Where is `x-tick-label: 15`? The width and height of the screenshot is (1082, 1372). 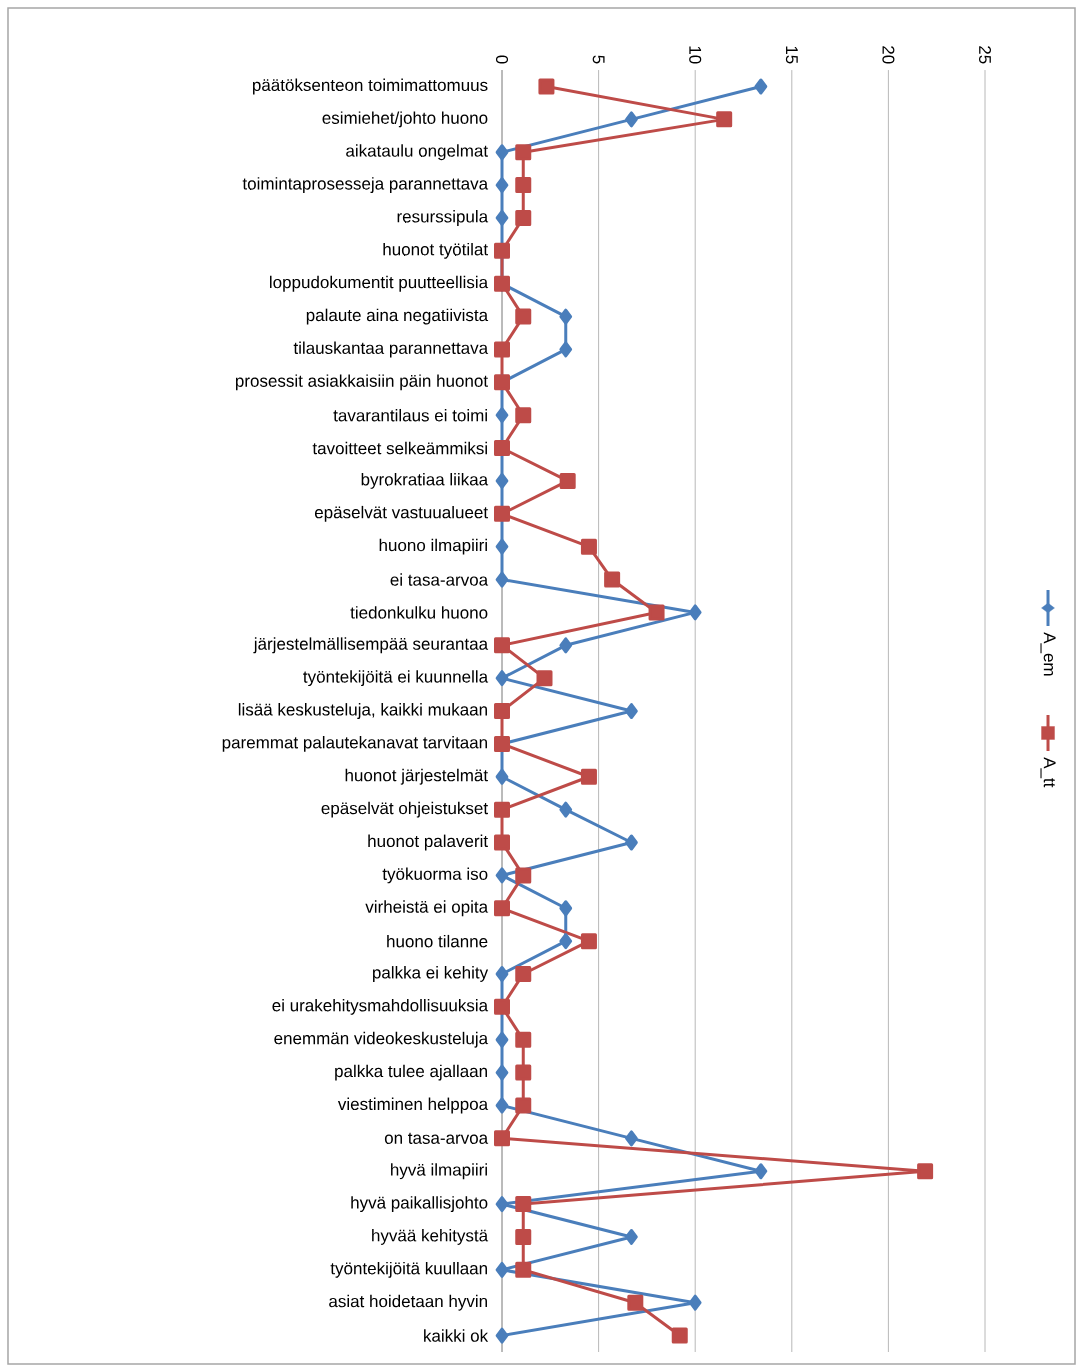
x-tick-label: 15 is located at coordinates (791, 55).